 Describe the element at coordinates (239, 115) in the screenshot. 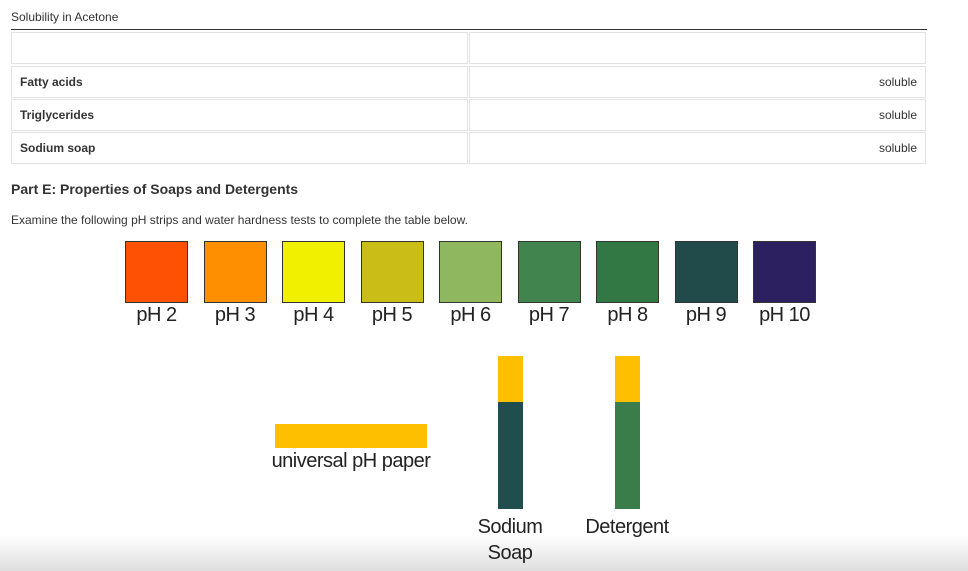

I see `row-label: Triglycerides` at that location.